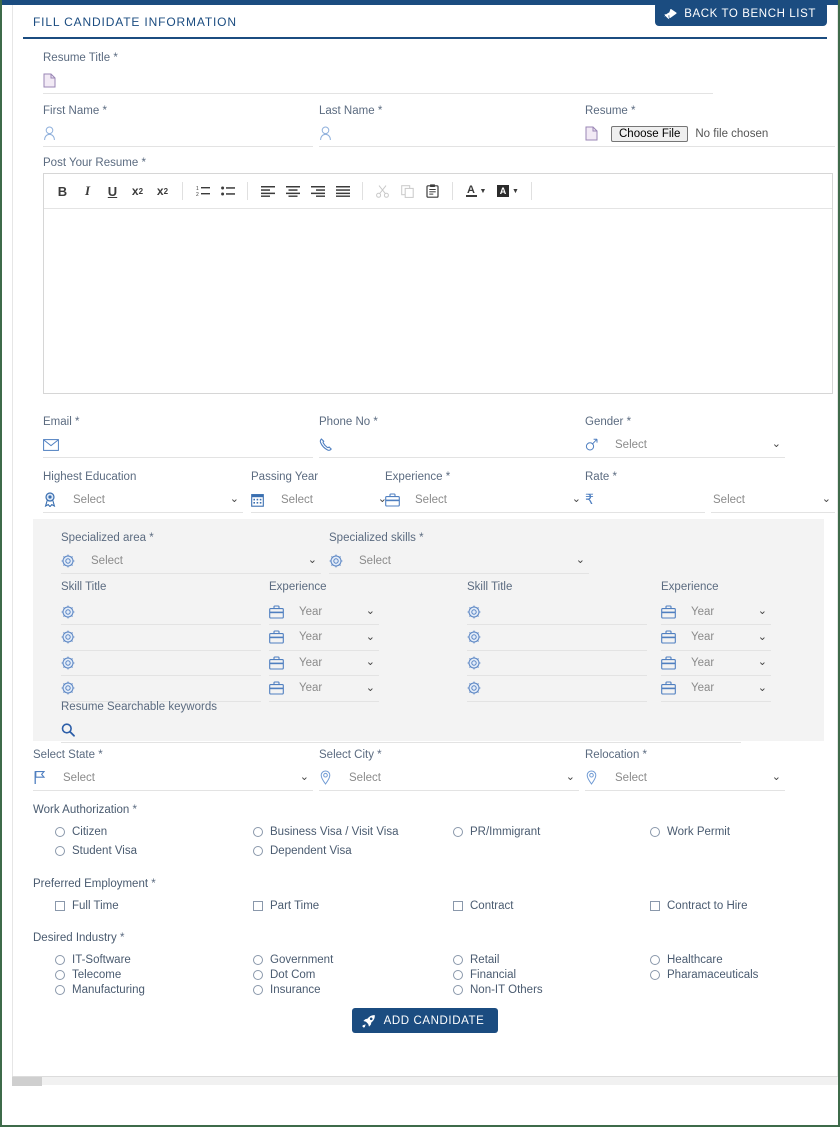  What do you see at coordinates (485, 500) in the screenshot?
I see `experience-select: Select ⌄` at bounding box center [485, 500].